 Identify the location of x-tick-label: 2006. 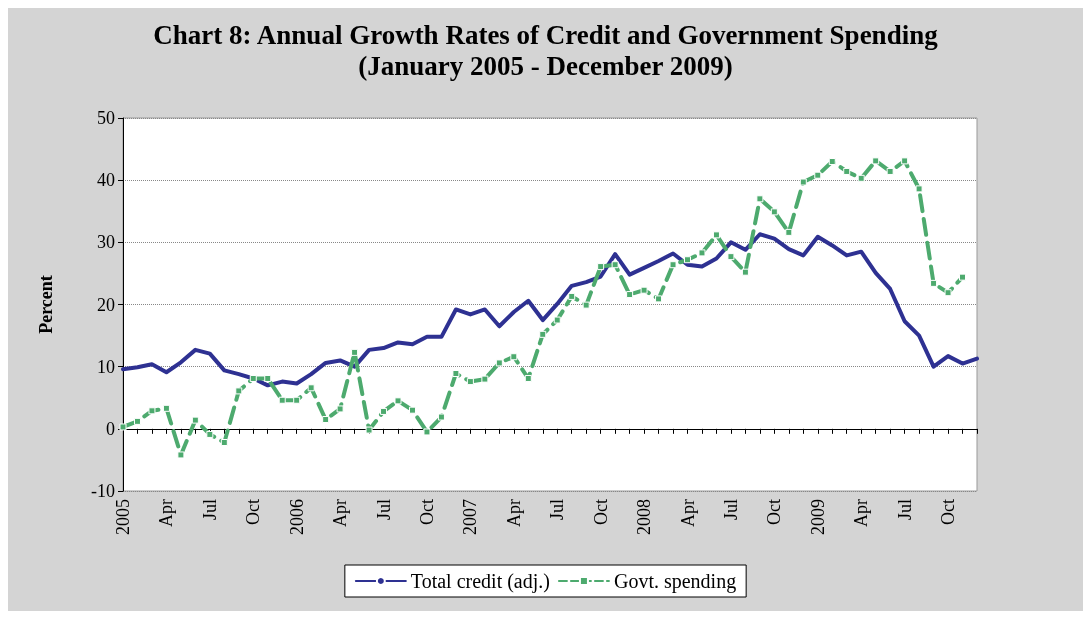
(296, 517).